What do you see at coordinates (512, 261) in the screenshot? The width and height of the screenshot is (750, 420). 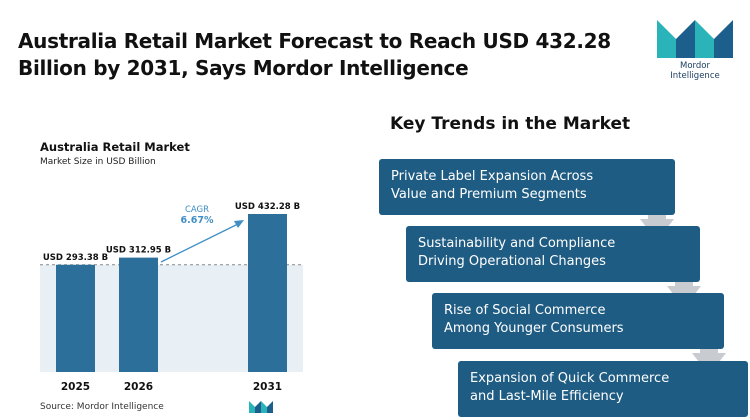 I see `trend-item-2-line-2: Driving Operational Changes` at bounding box center [512, 261].